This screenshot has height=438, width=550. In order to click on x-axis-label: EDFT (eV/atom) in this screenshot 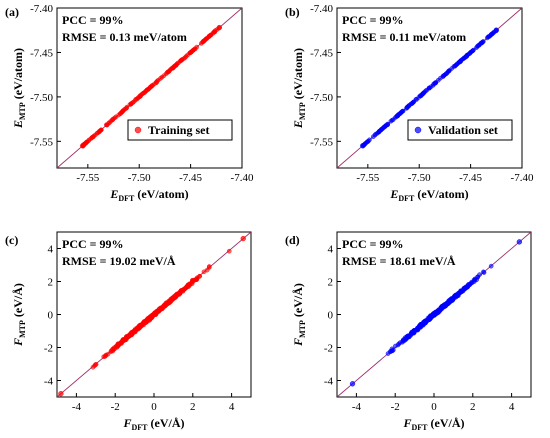, I will do `click(148, 195)`.